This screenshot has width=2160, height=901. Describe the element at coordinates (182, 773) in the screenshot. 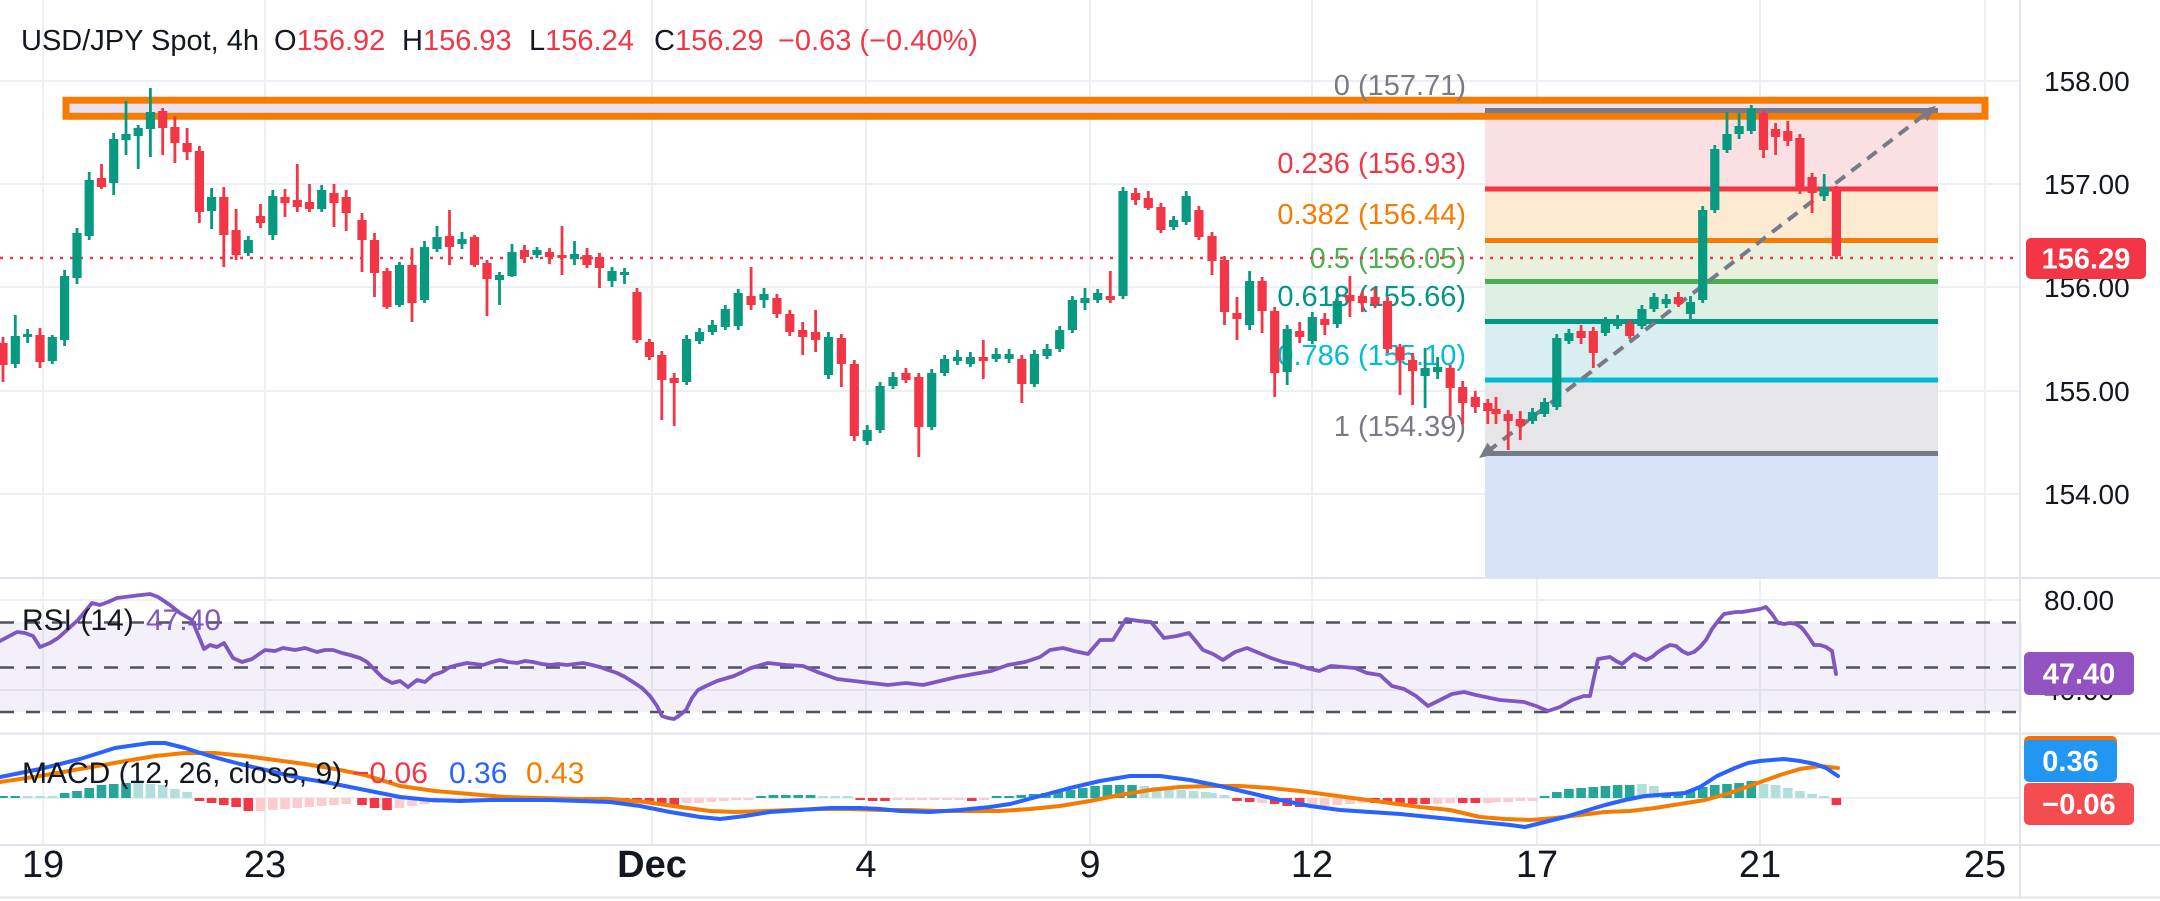

I see `svg-text: MACD (12, 26, close, 9)` at that location.